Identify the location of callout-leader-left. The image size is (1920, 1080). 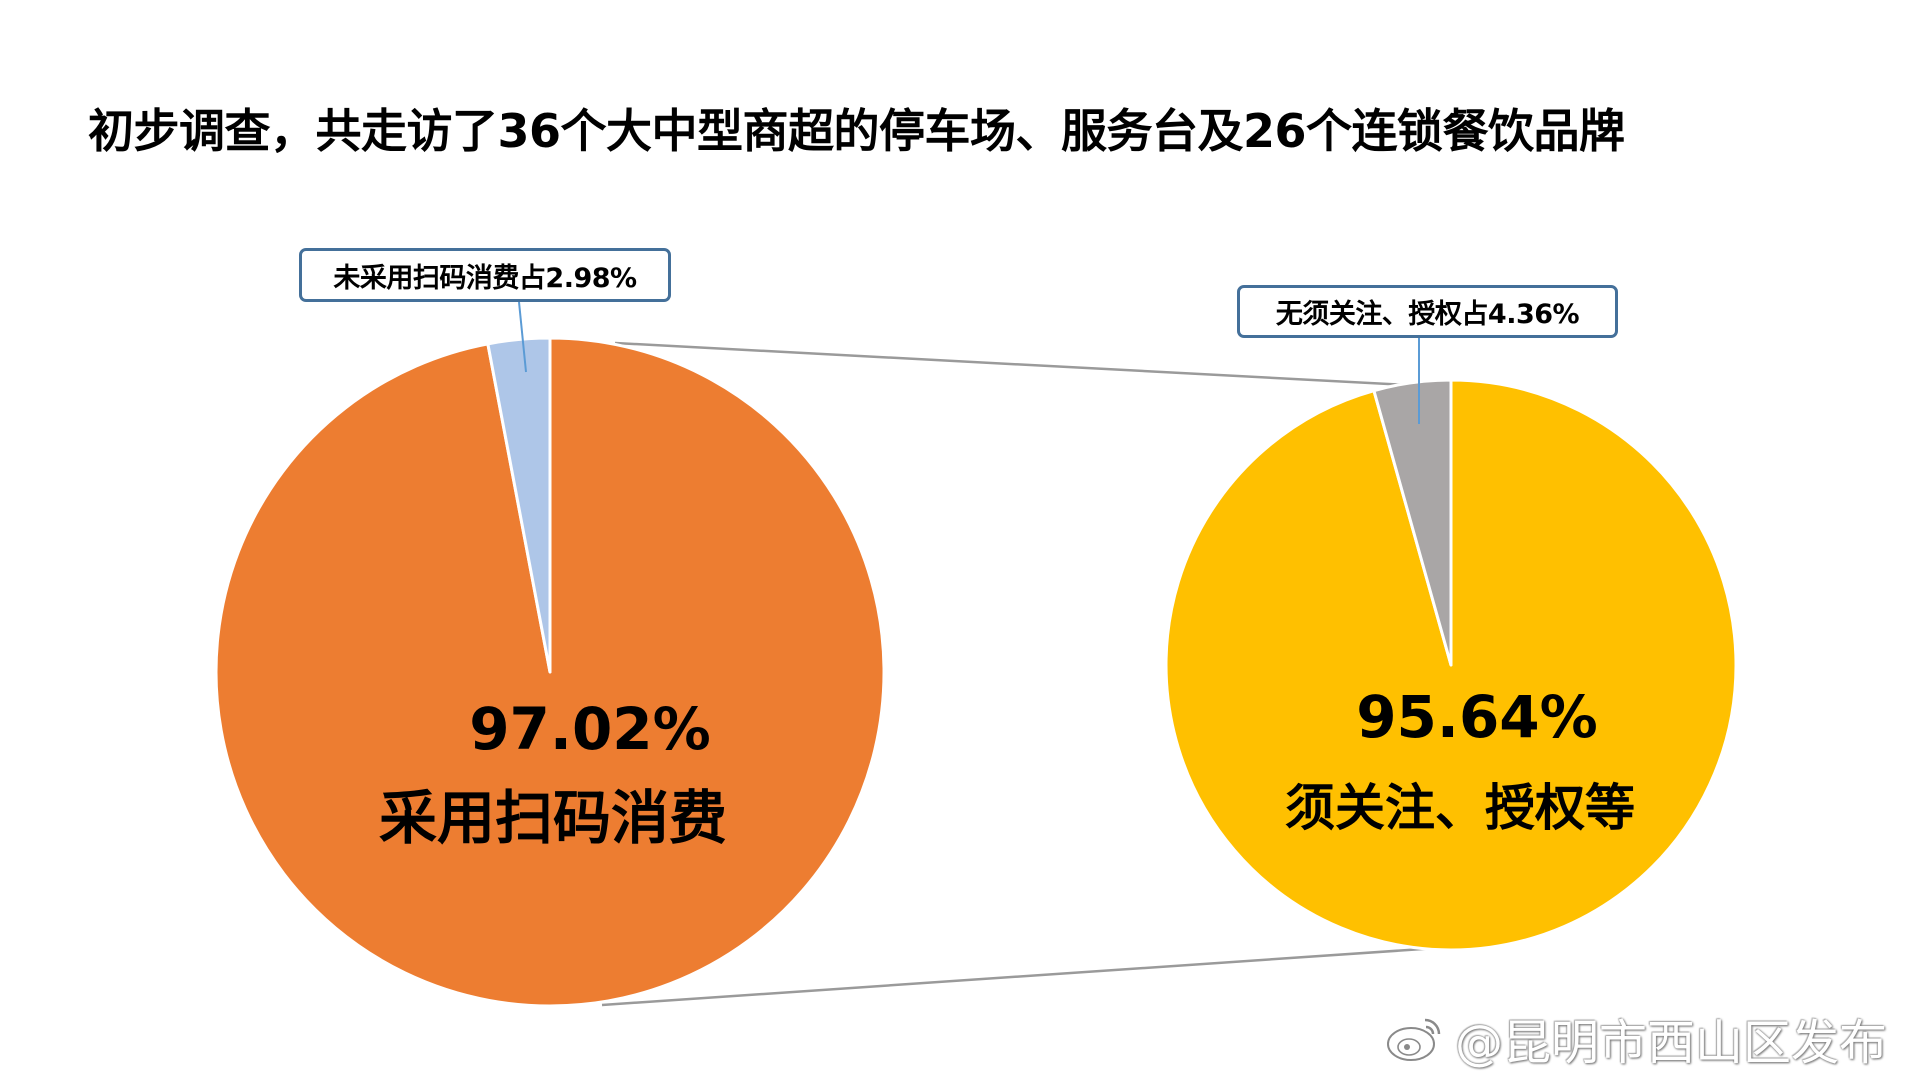
(522, 337).